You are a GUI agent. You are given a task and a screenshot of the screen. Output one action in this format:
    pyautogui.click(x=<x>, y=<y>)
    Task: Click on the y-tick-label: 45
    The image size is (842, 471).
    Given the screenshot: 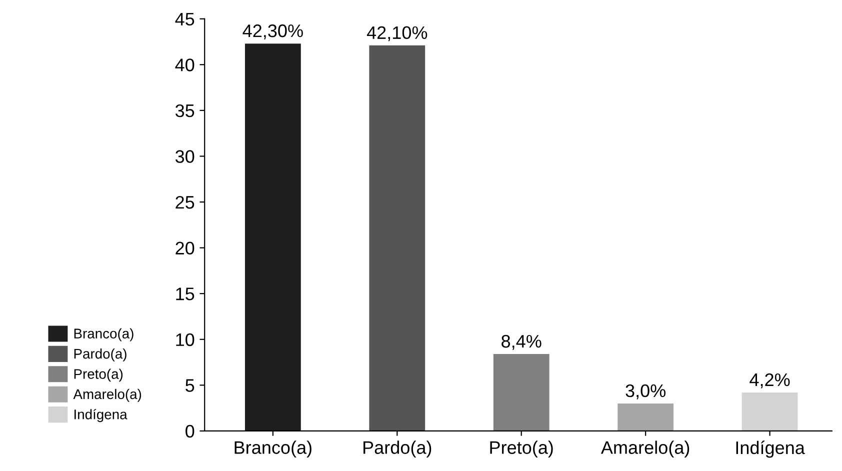 What is the action you would take?
    pyautogui.click(x=184, y=19)
    